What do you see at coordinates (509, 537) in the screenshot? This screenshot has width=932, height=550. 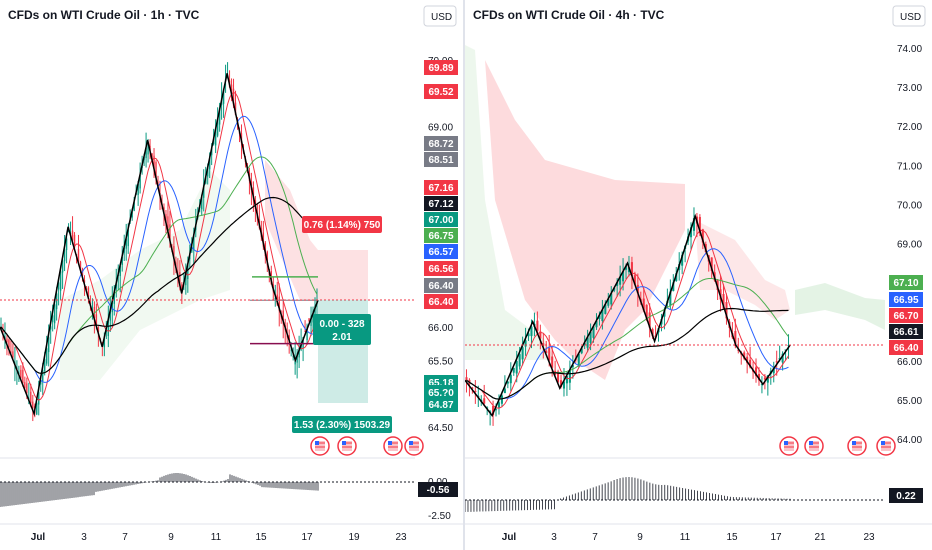 I see `r-x-tick: Jul` at bounding box center [509, 537].